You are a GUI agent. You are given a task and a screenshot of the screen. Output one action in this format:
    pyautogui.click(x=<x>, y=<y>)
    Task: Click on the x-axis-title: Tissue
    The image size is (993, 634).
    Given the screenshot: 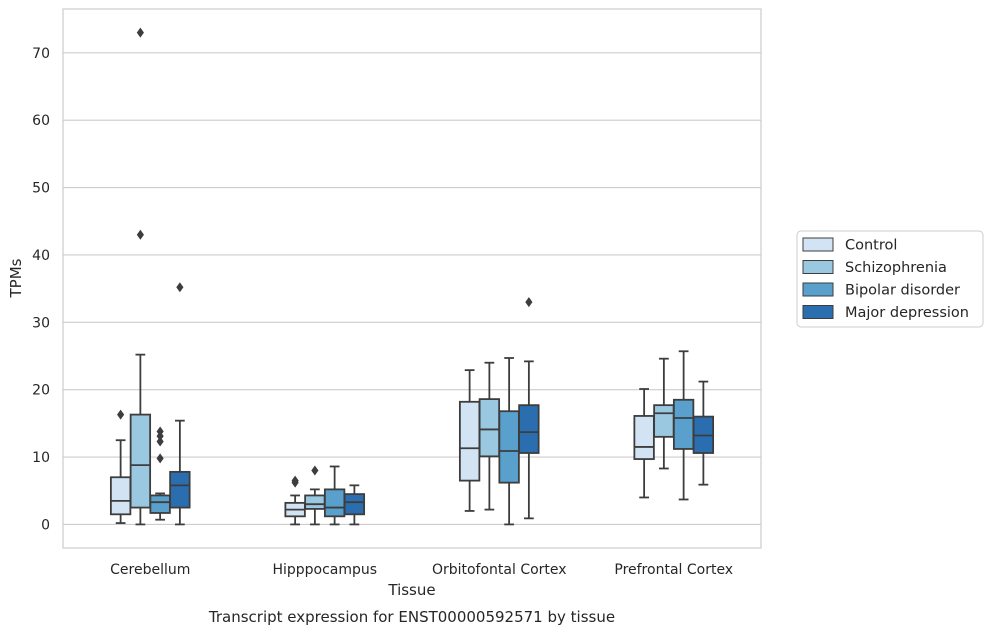 What is the action you would take?
    pyautogui.click(x=411, y=590)
    